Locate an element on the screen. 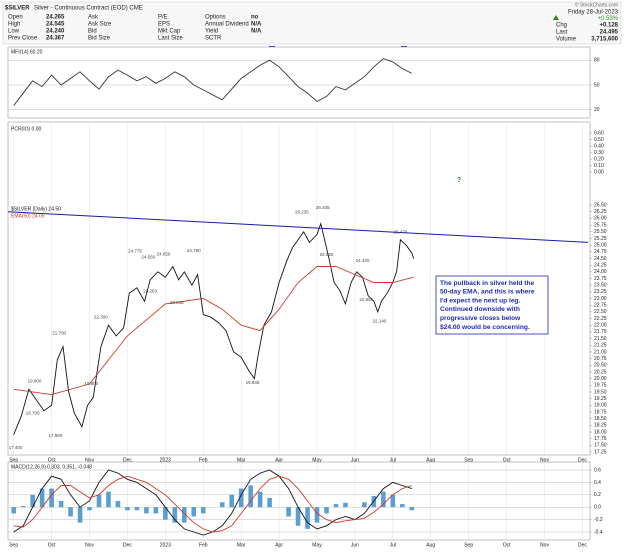 The image size is (624, 555). quote-label: Ask is located at coordinates (93, 18).